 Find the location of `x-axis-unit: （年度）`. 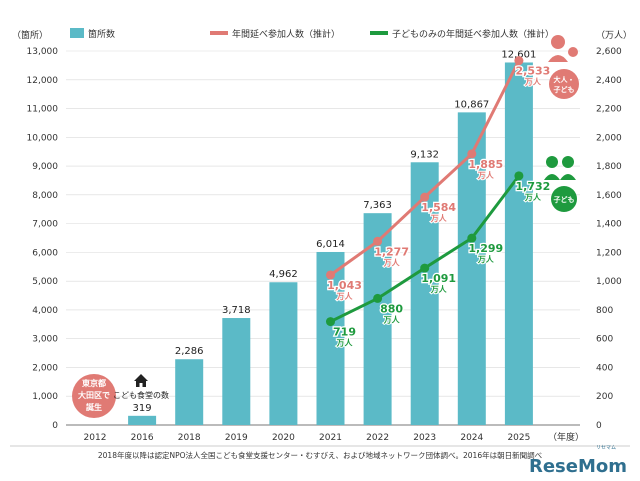

x-axis-unit: （年度） is located at coordinates (566, 437).